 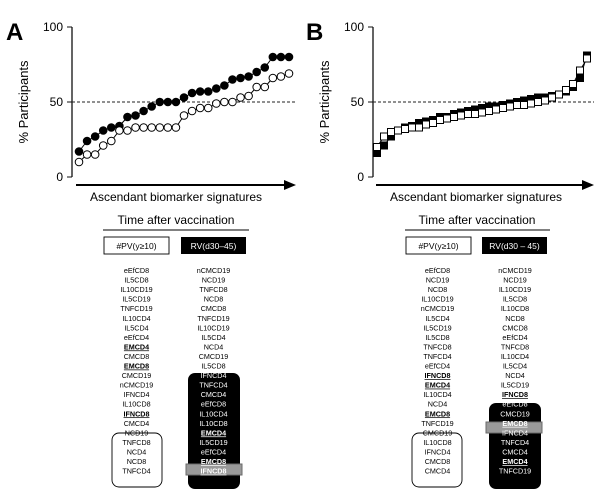 What do you see at coordinates (437, 270) in the screenshot?
I see `table-b-col1-row-1: eEfCD8` at bounding box center [437, 270].